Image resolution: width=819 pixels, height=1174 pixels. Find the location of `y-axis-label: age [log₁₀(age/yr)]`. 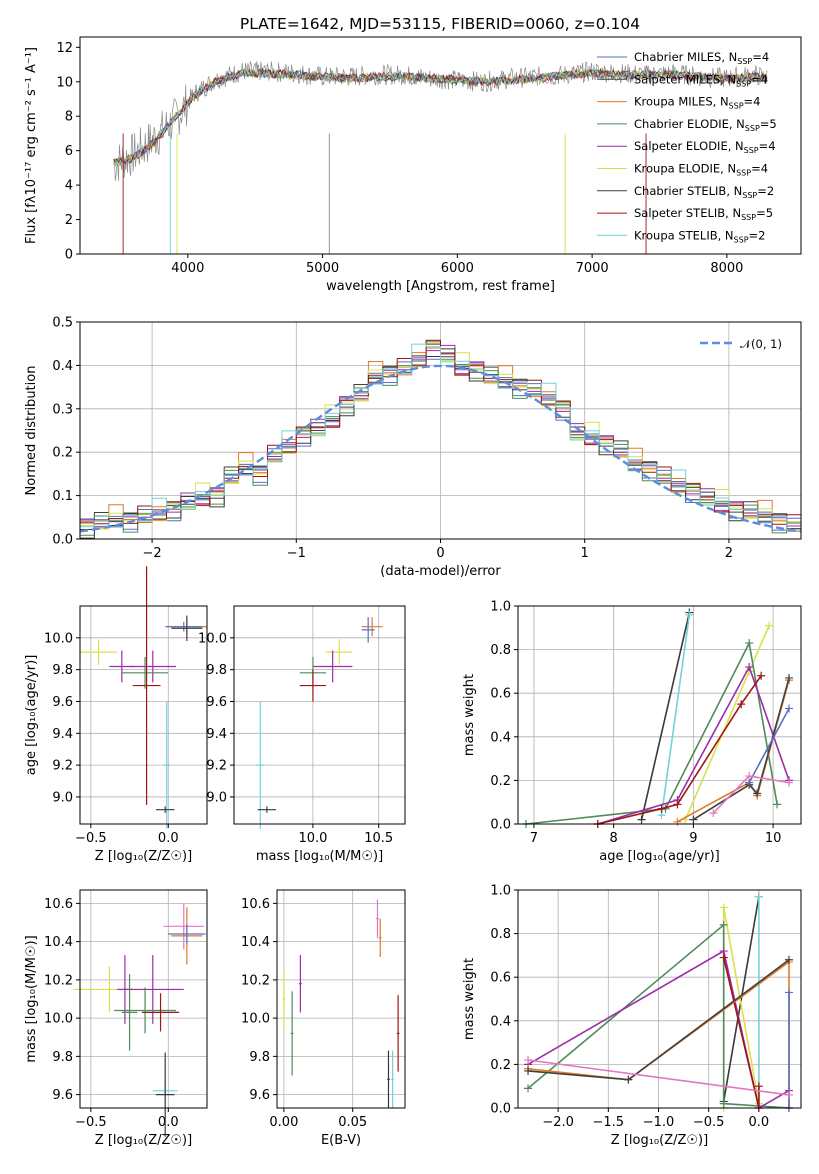

y-axis-label: age [log₁₀(age/yr)] is located at coordinates (31, 715).